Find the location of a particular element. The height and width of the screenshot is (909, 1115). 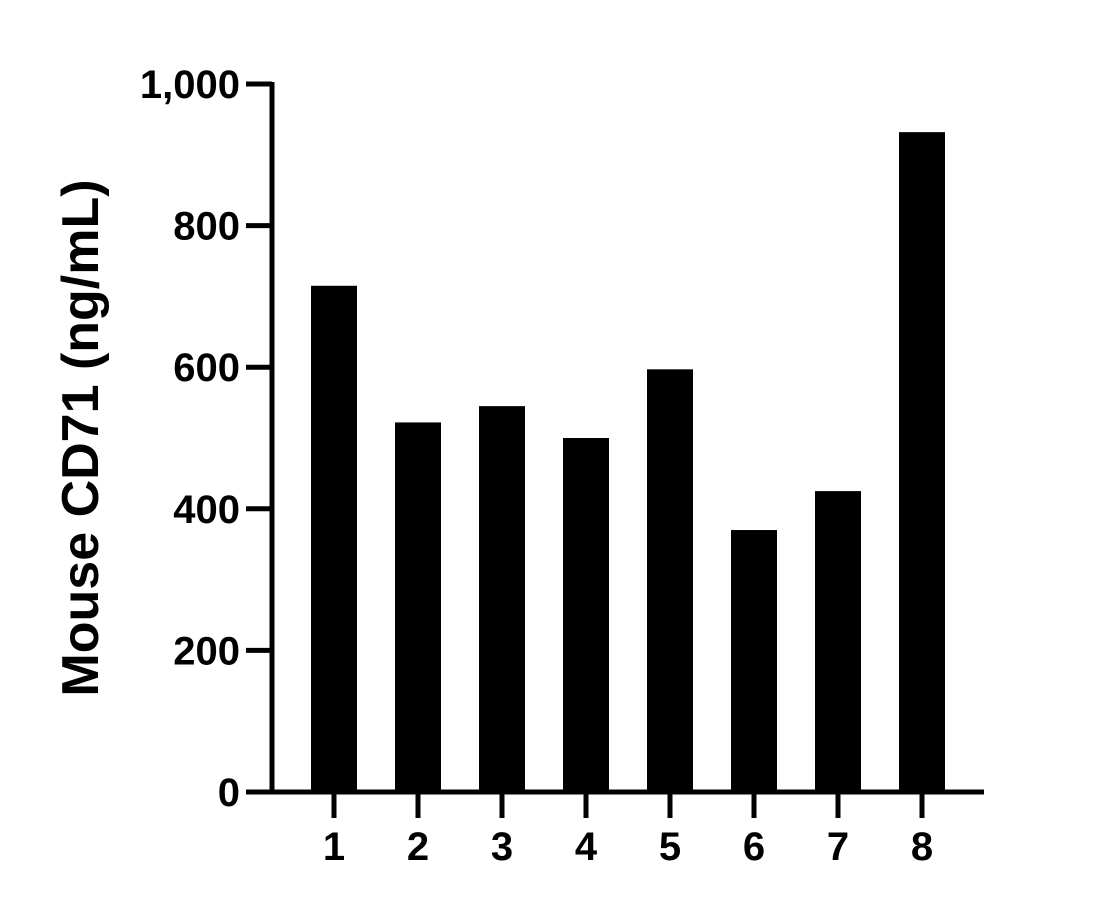

x-tick-label: 2 is located at coordinates (418, 847).